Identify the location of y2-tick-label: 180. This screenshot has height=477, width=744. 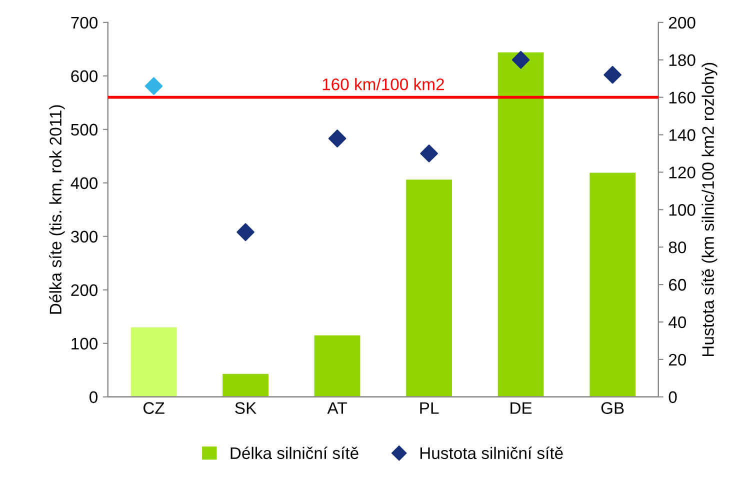
(682, 60).